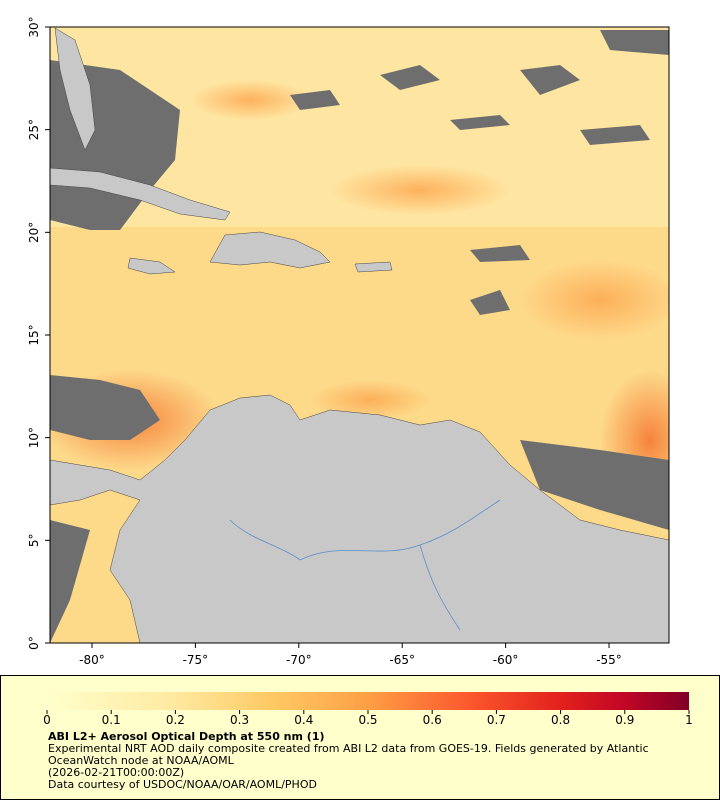 The width and height of the screenshot is (720, 800). Describe the element at coordinates (34, 232) in the screenshot. I see `y-tick-label: 20°` at that location.